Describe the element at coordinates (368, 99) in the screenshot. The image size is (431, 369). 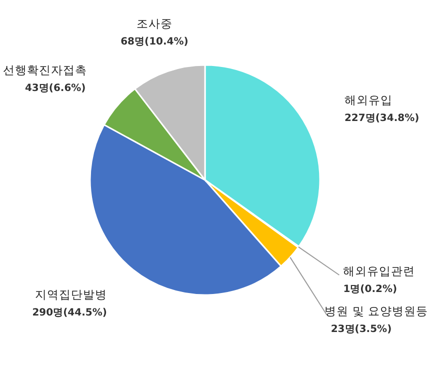
I see `slice-label: 해외유입` at that location.